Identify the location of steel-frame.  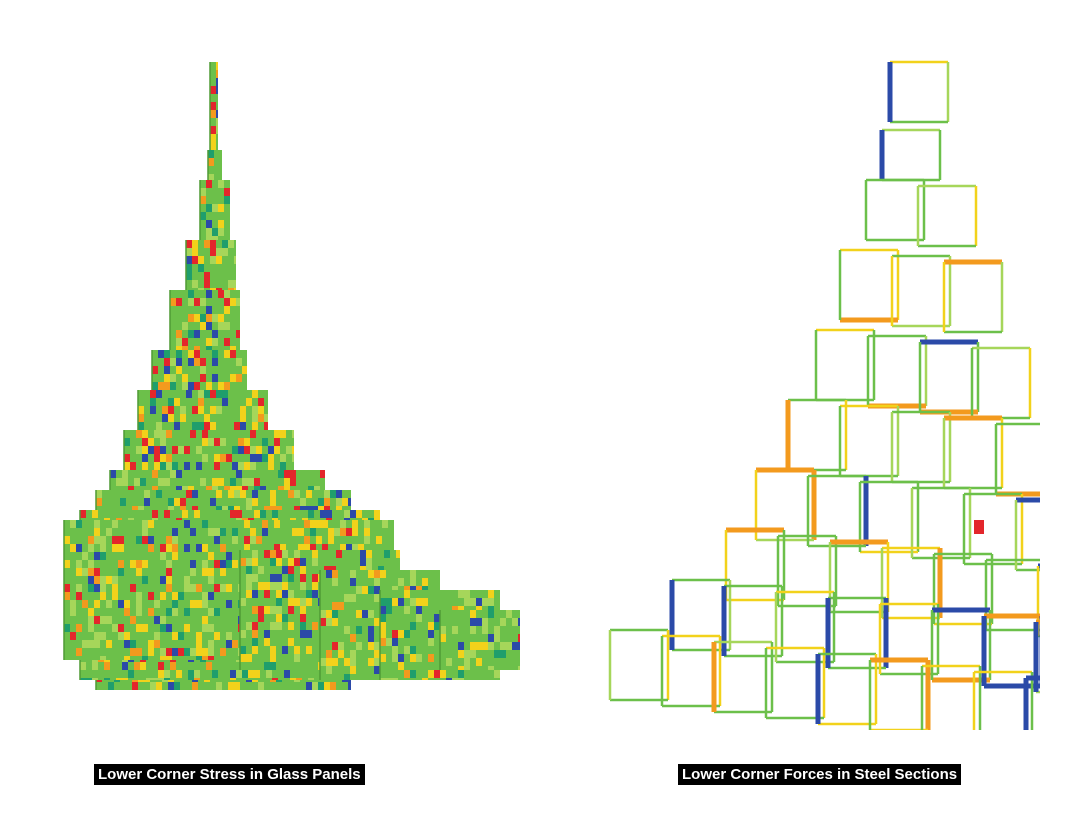
(857, 633).